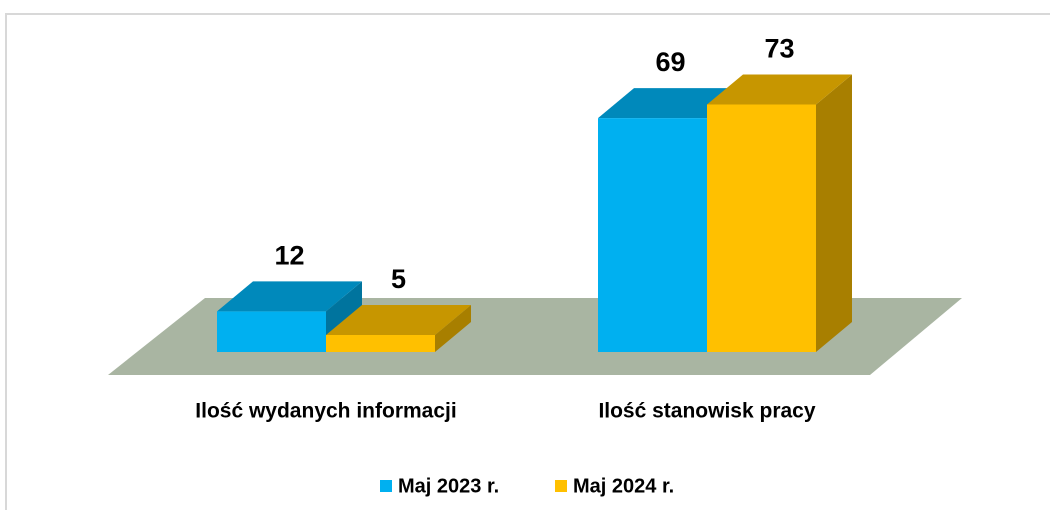 This screenshot has height=510, width=1050. I want to click on x-tick-label: Ilość stanowisk pracy, so click(706, 411).